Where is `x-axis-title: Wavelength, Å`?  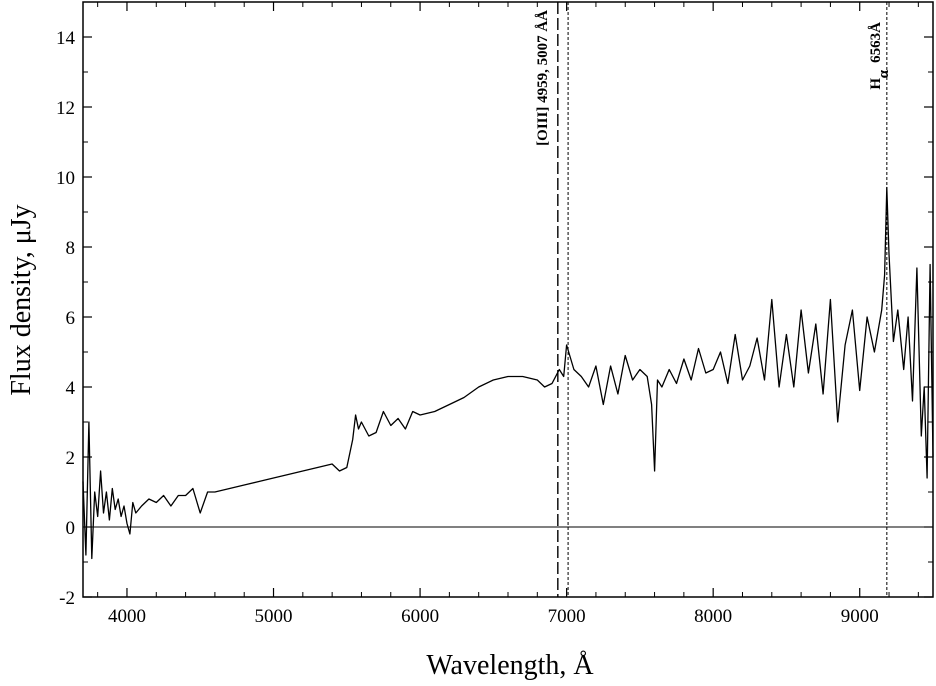 x-axis-title: Wavelength, Å is located at coordinates (510, 665).